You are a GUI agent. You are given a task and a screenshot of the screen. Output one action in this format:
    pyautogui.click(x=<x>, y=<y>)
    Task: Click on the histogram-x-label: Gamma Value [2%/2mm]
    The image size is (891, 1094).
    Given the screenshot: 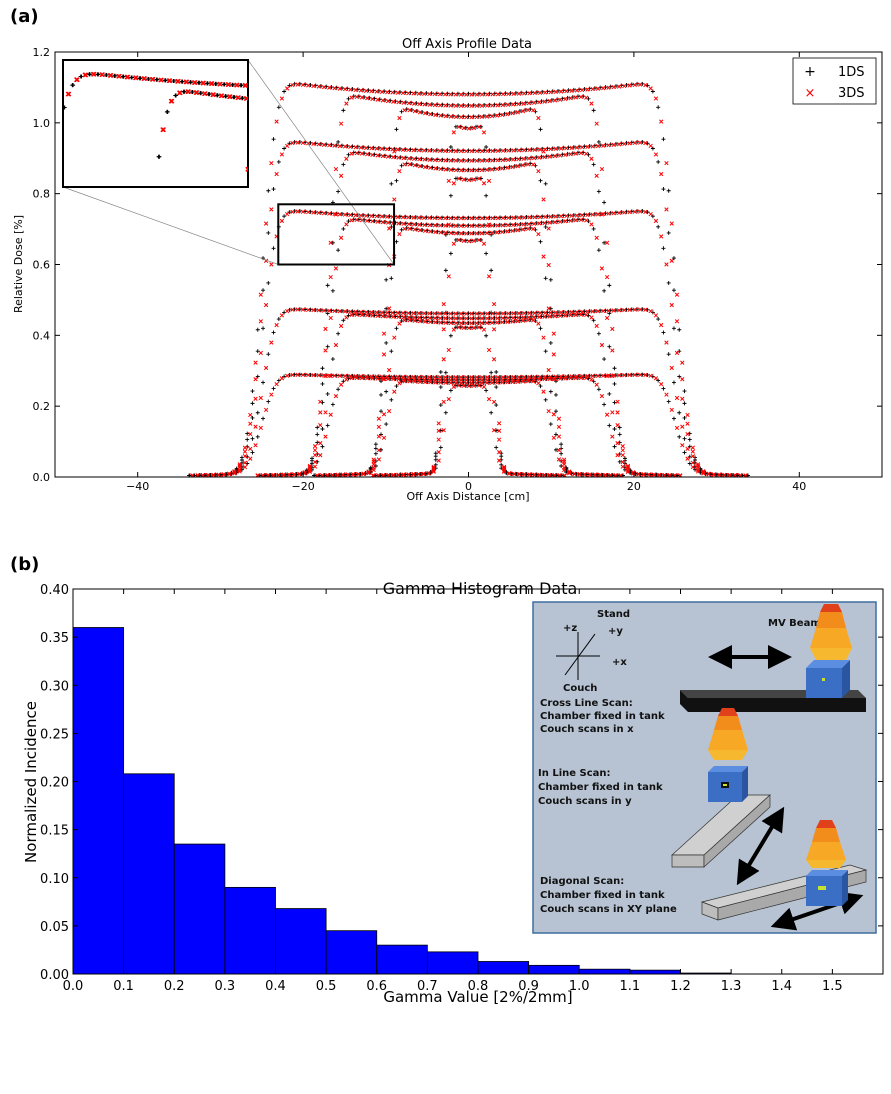 What is the action you would take?
    pyautogui.click(x=477, y=997)
    